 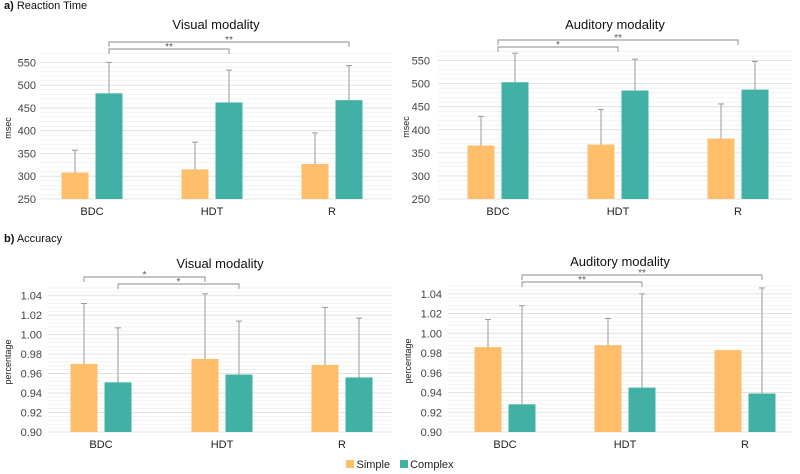 I want to click on legend-swatch-complex, so click(x=404, y=464).